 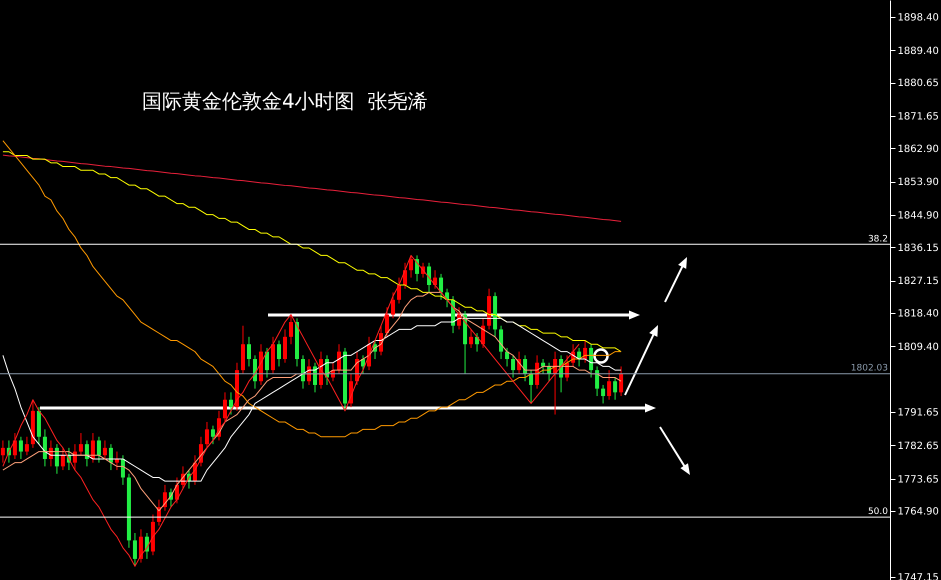 What do you see at coordinates (878, 512) in the screenshot?
I see `annotation: 50.0` at bounding box center [878, 512].